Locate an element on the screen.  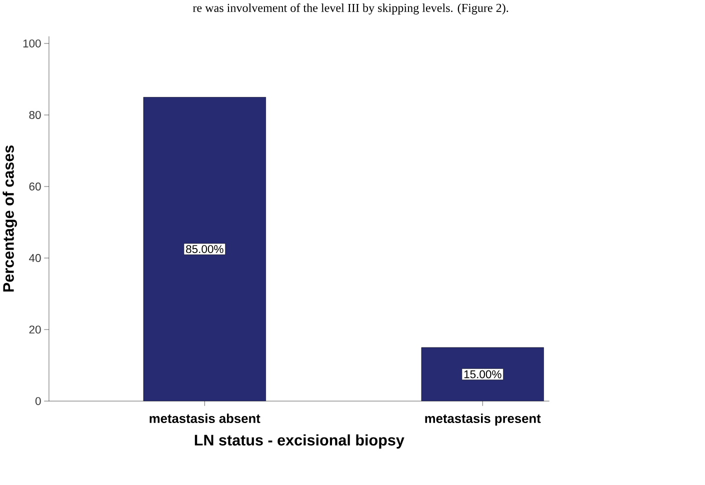
y-tick-label: 80 is located at coordinates (35, 114).